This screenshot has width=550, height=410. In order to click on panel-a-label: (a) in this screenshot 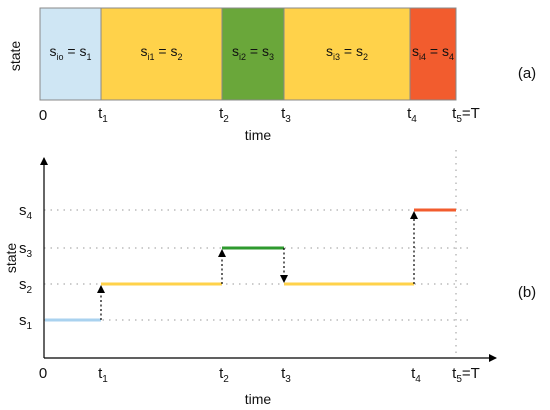, I will do `click(527, 73)`.